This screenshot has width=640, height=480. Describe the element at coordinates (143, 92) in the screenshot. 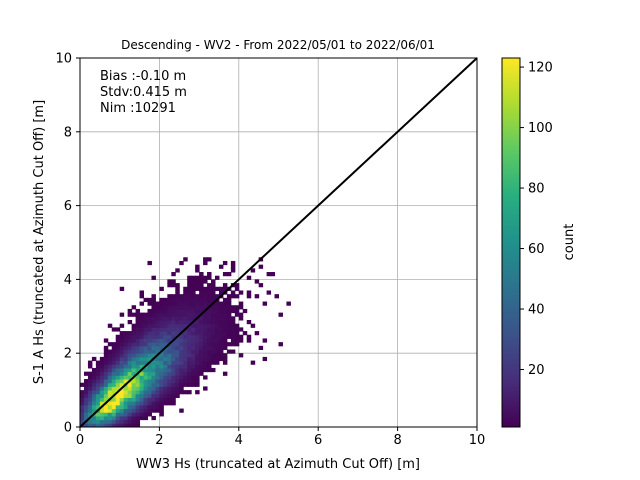

I see `stdv-annotation: Stdv:0.415 m` at that location.